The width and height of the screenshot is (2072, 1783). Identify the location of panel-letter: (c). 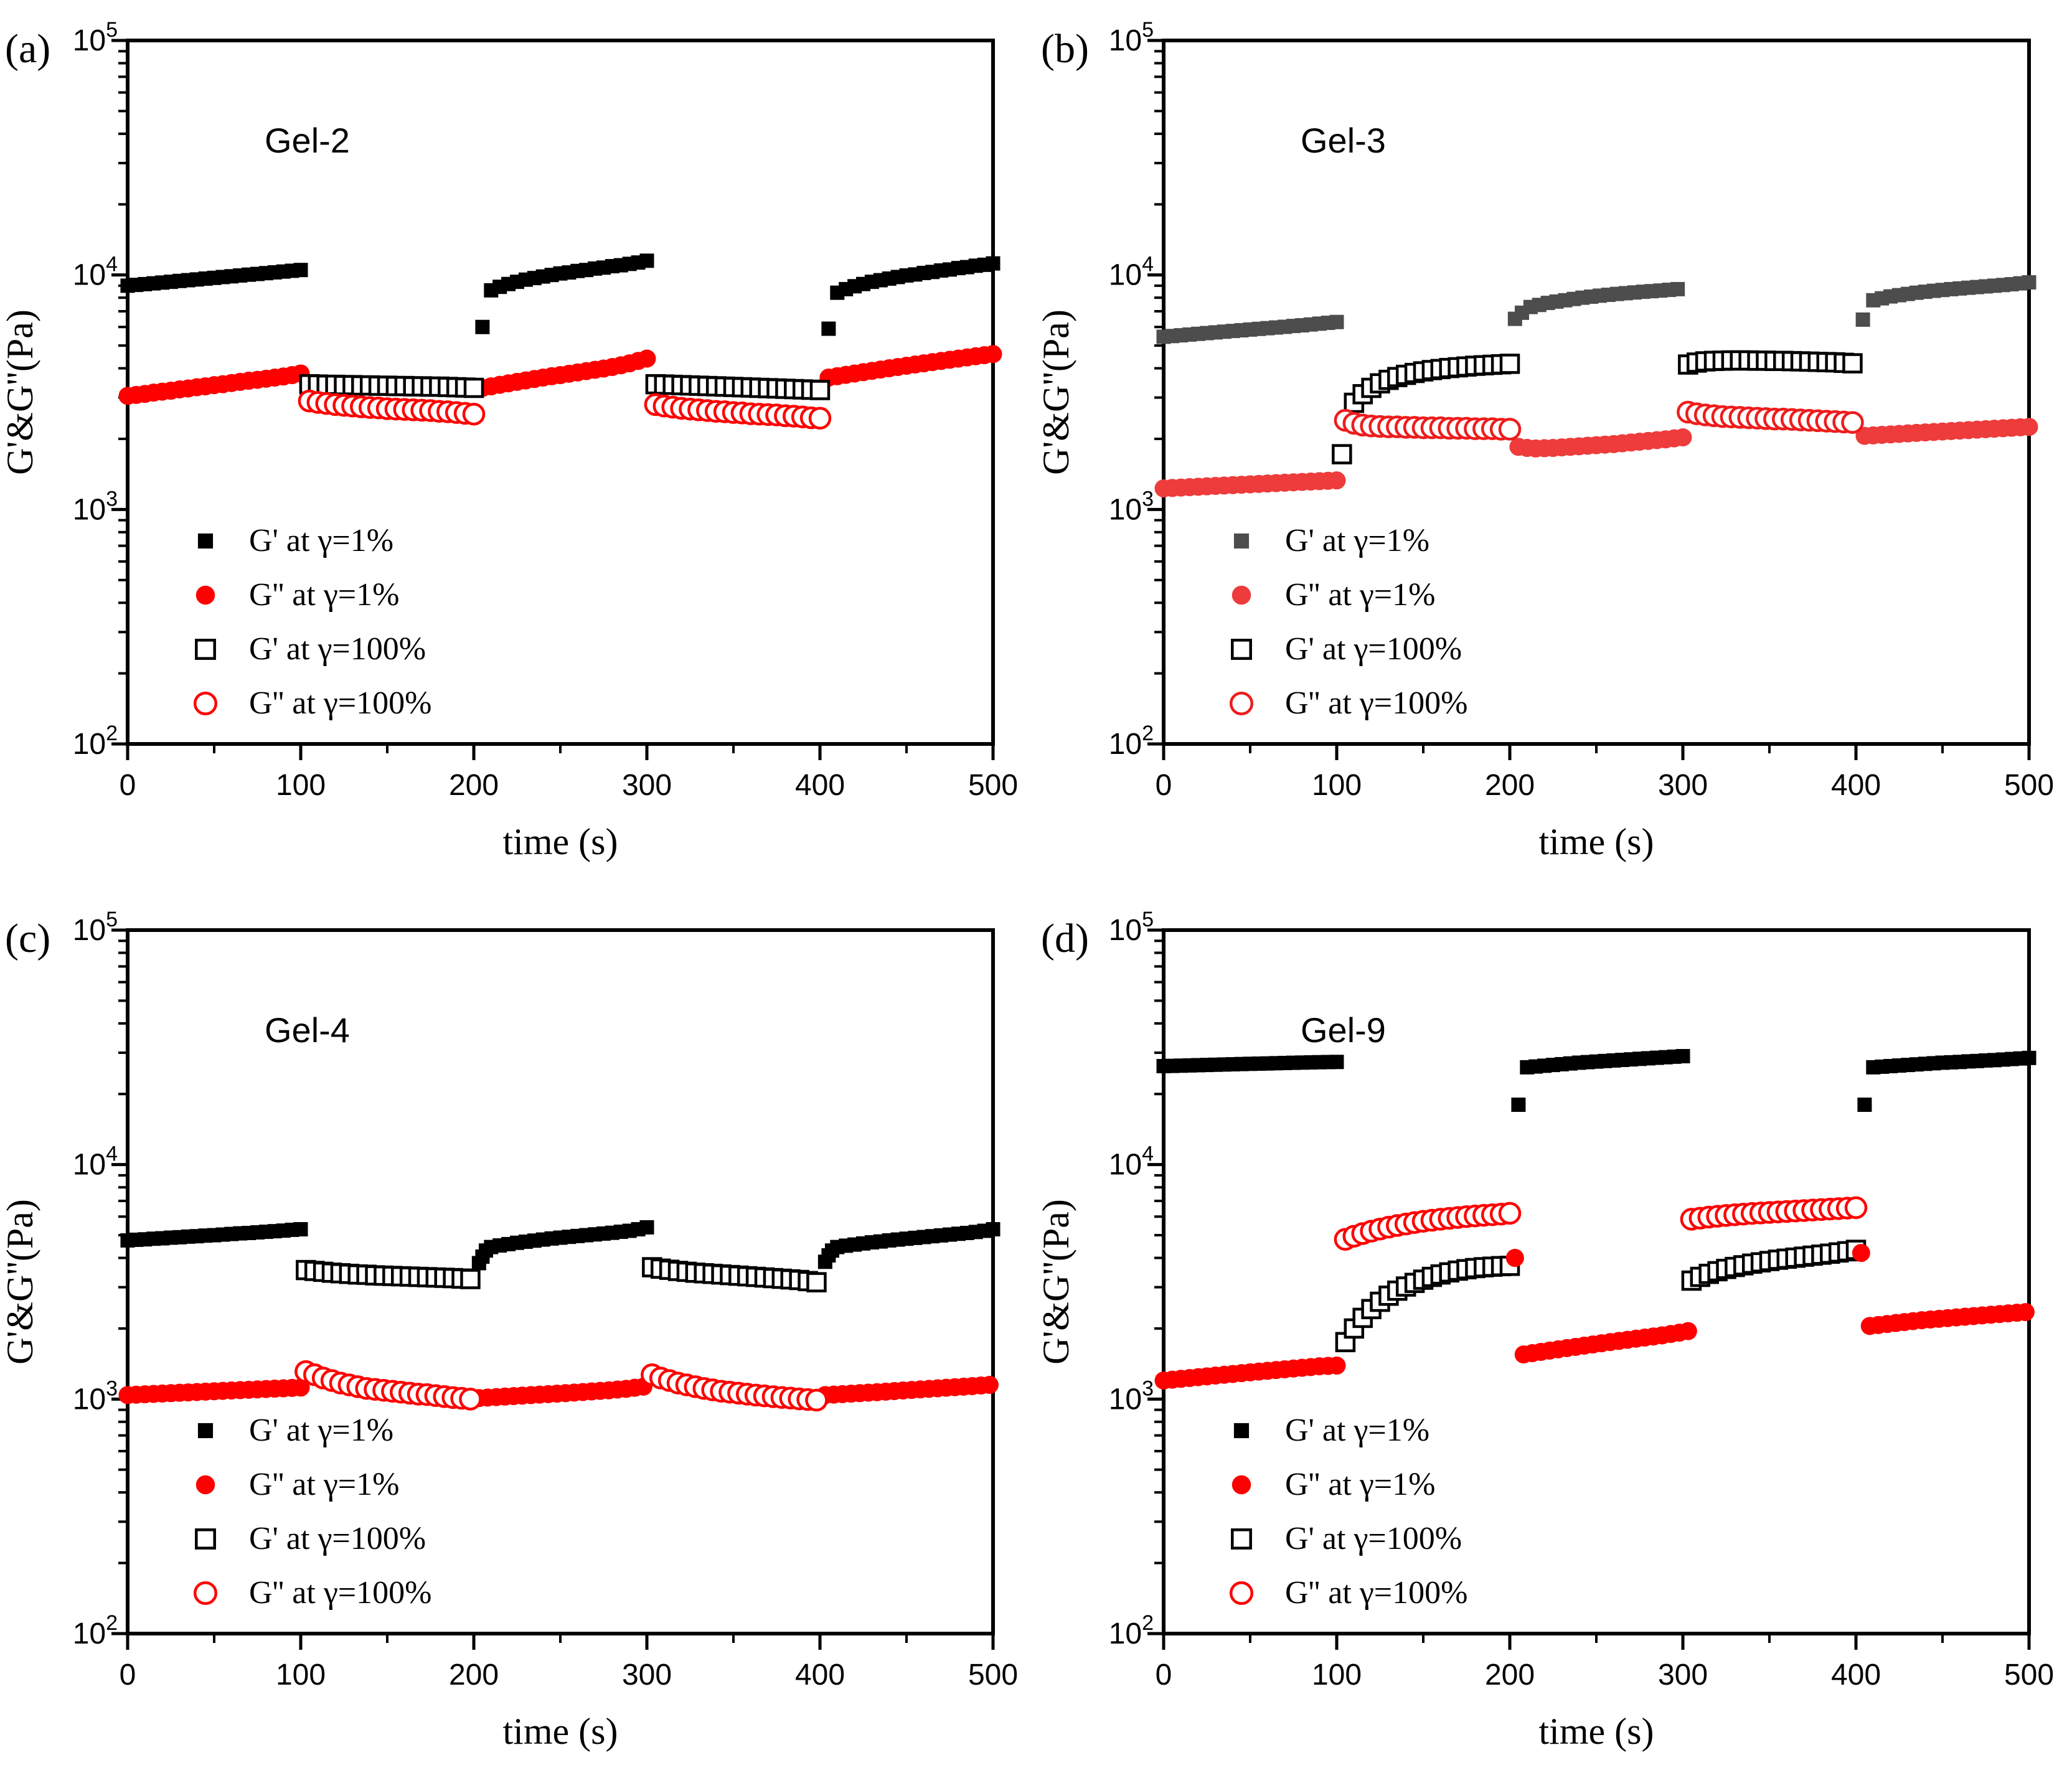
(27, 938).